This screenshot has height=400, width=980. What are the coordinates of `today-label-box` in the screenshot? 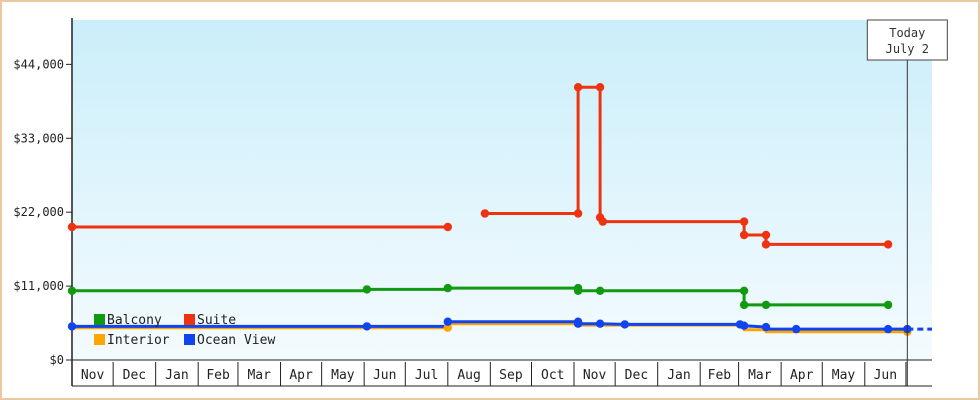 It's located at (907, 40).